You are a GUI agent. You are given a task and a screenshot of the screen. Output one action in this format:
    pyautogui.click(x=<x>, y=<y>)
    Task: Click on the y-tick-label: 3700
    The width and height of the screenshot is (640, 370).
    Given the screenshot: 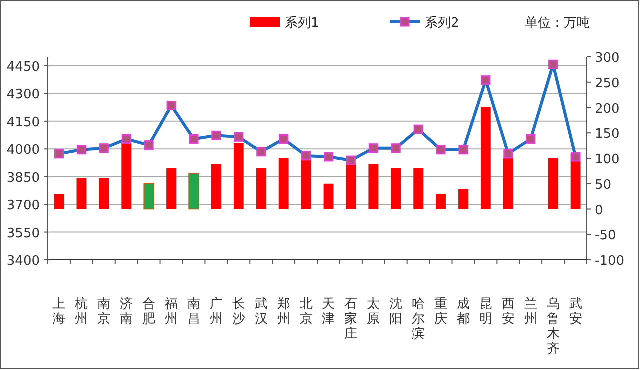 What is the action you would take?
    pyautogui.click(x=23, y=206)
    